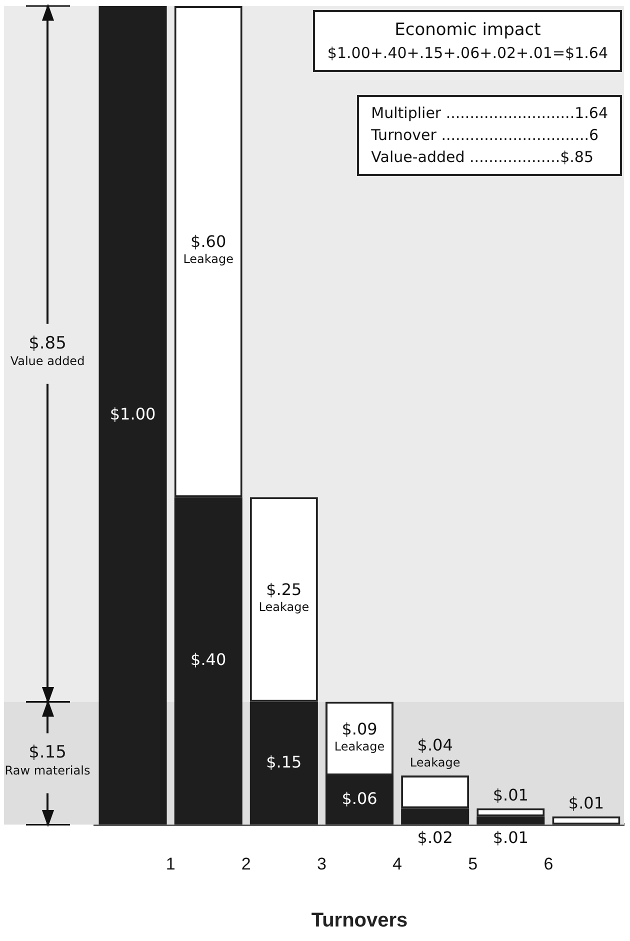 The height and width of the screenshot is (941, 630). What do you see at coordinates (489, 113) in the screenshot?
I see `annotation: Multiplier ...........................1.64` at bounding box center [489, 113].